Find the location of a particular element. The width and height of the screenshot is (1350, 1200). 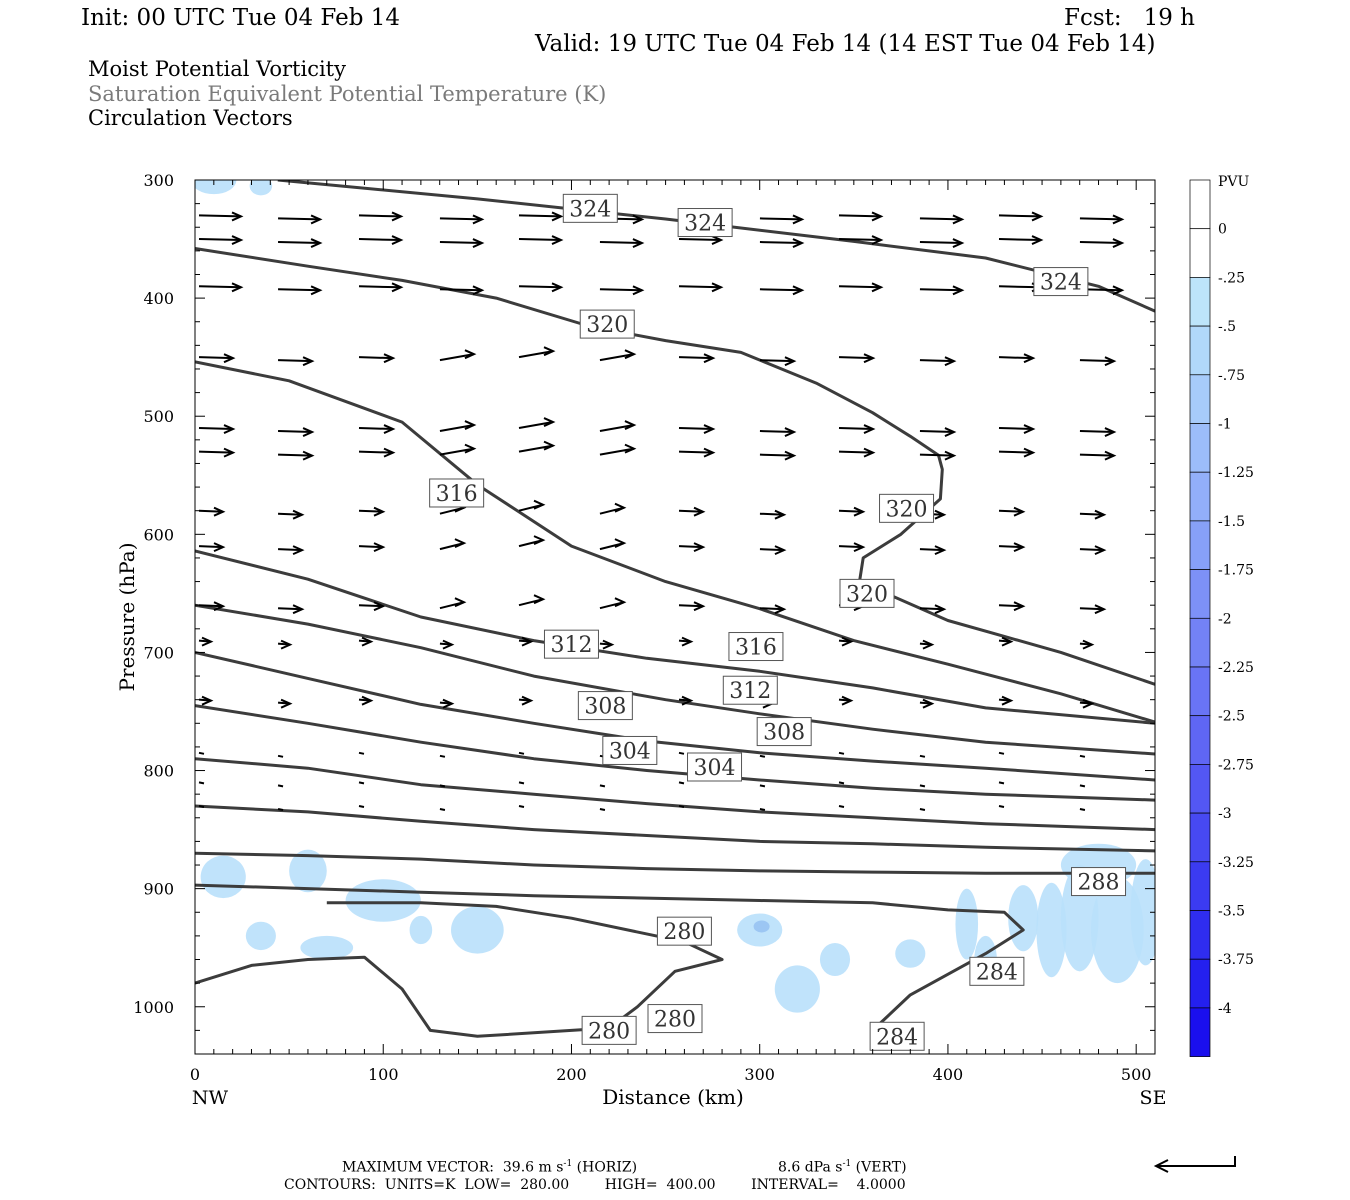

colorbar-label: -2.75 is located at coordinates (1236, 765).